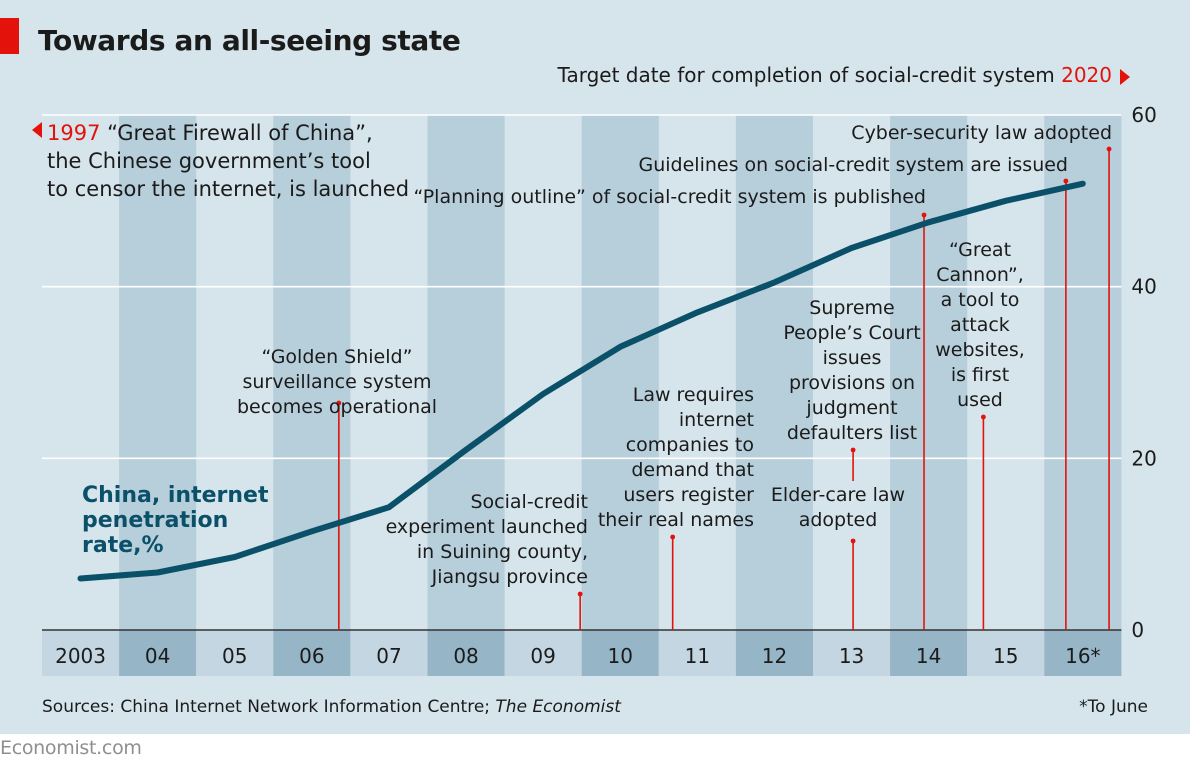 This screenshot has height=768, width=1190. I want to click on x-tick-label: 13, so click(851, 656).